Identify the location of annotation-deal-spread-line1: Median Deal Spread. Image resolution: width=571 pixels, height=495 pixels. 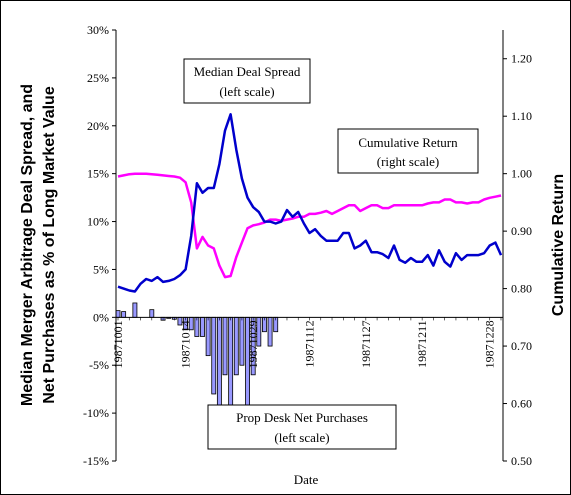
(247, 71).